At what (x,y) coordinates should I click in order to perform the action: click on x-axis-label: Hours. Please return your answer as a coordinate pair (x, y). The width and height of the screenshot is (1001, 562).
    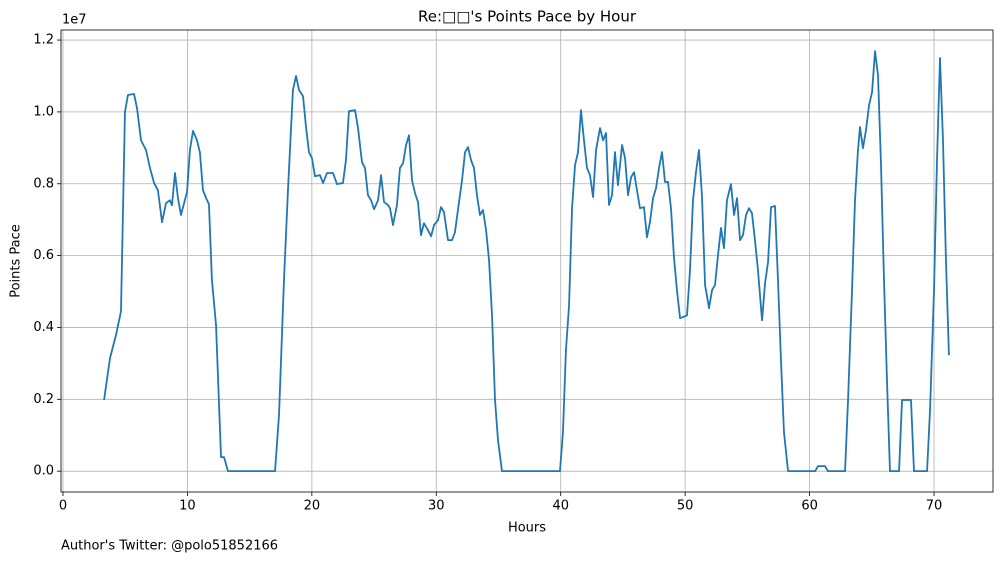
    Looking at the image, I should click on (527, 528).